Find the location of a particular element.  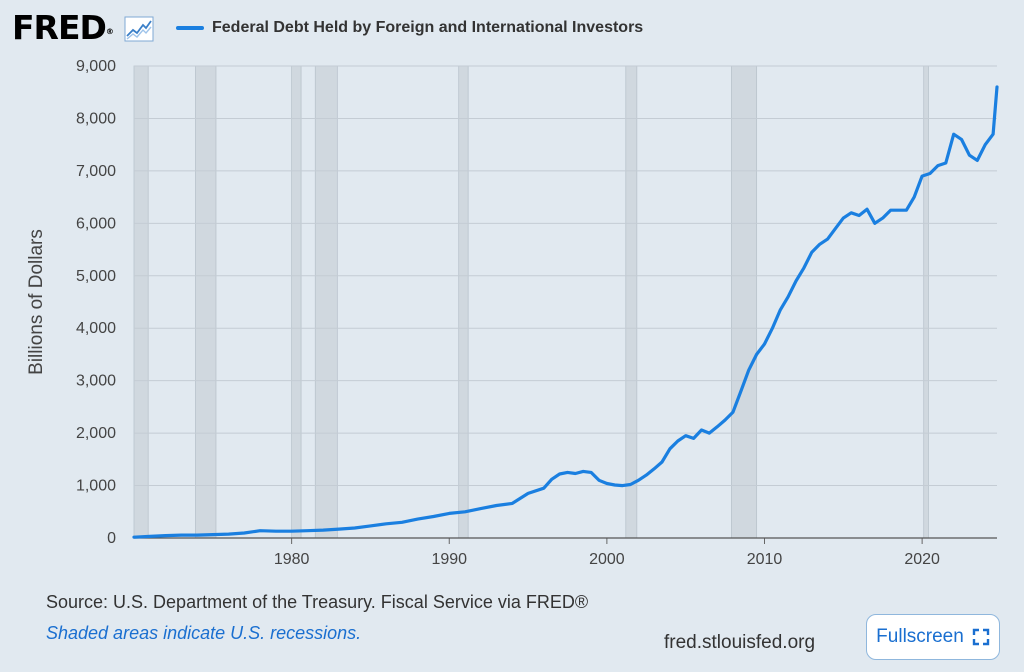

x-tick-label: 2010 is located at coordinates (765, 559).